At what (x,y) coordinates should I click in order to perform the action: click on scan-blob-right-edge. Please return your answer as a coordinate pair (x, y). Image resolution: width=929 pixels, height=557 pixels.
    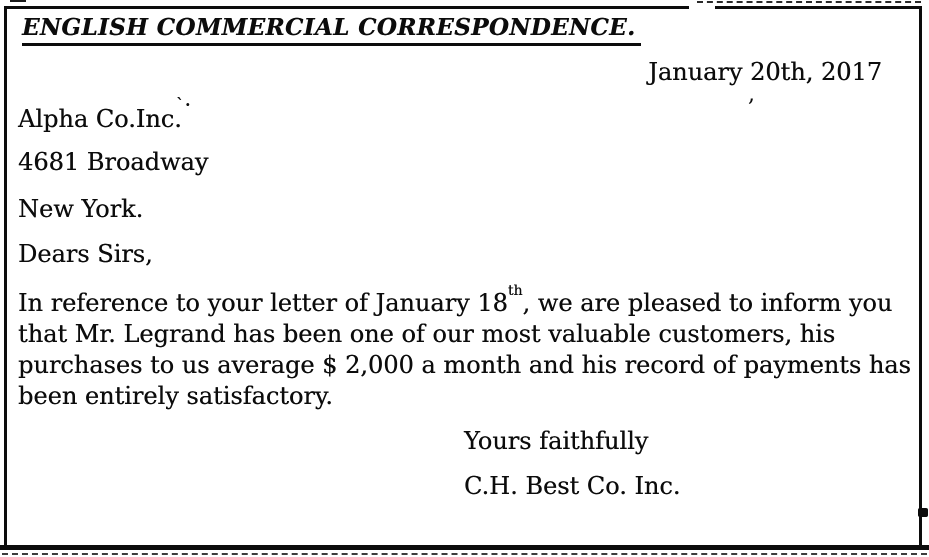
    Looking at the image, I should click on (923, 512).